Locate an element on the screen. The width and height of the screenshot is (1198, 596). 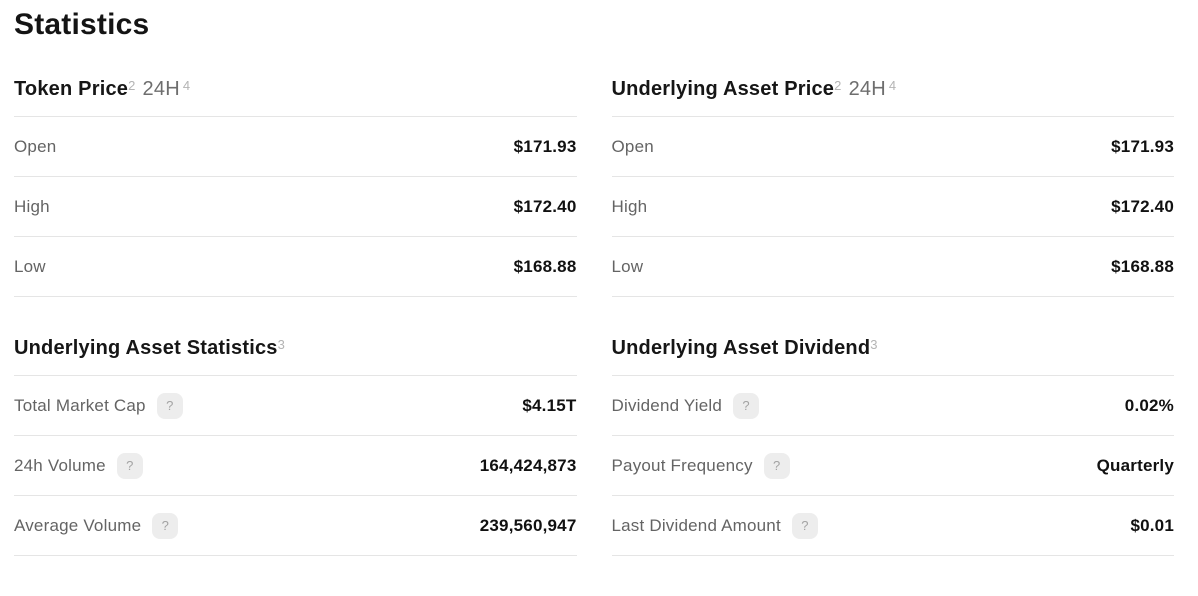
stat-label: Last Dividend Amount is located at coordinates (696, 525).